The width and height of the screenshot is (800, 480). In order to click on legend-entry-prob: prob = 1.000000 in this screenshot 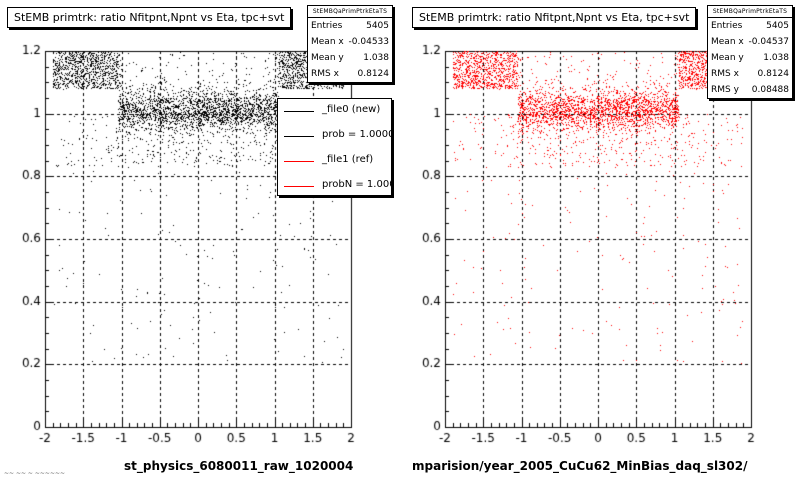, I will do `click(334, 136)`.